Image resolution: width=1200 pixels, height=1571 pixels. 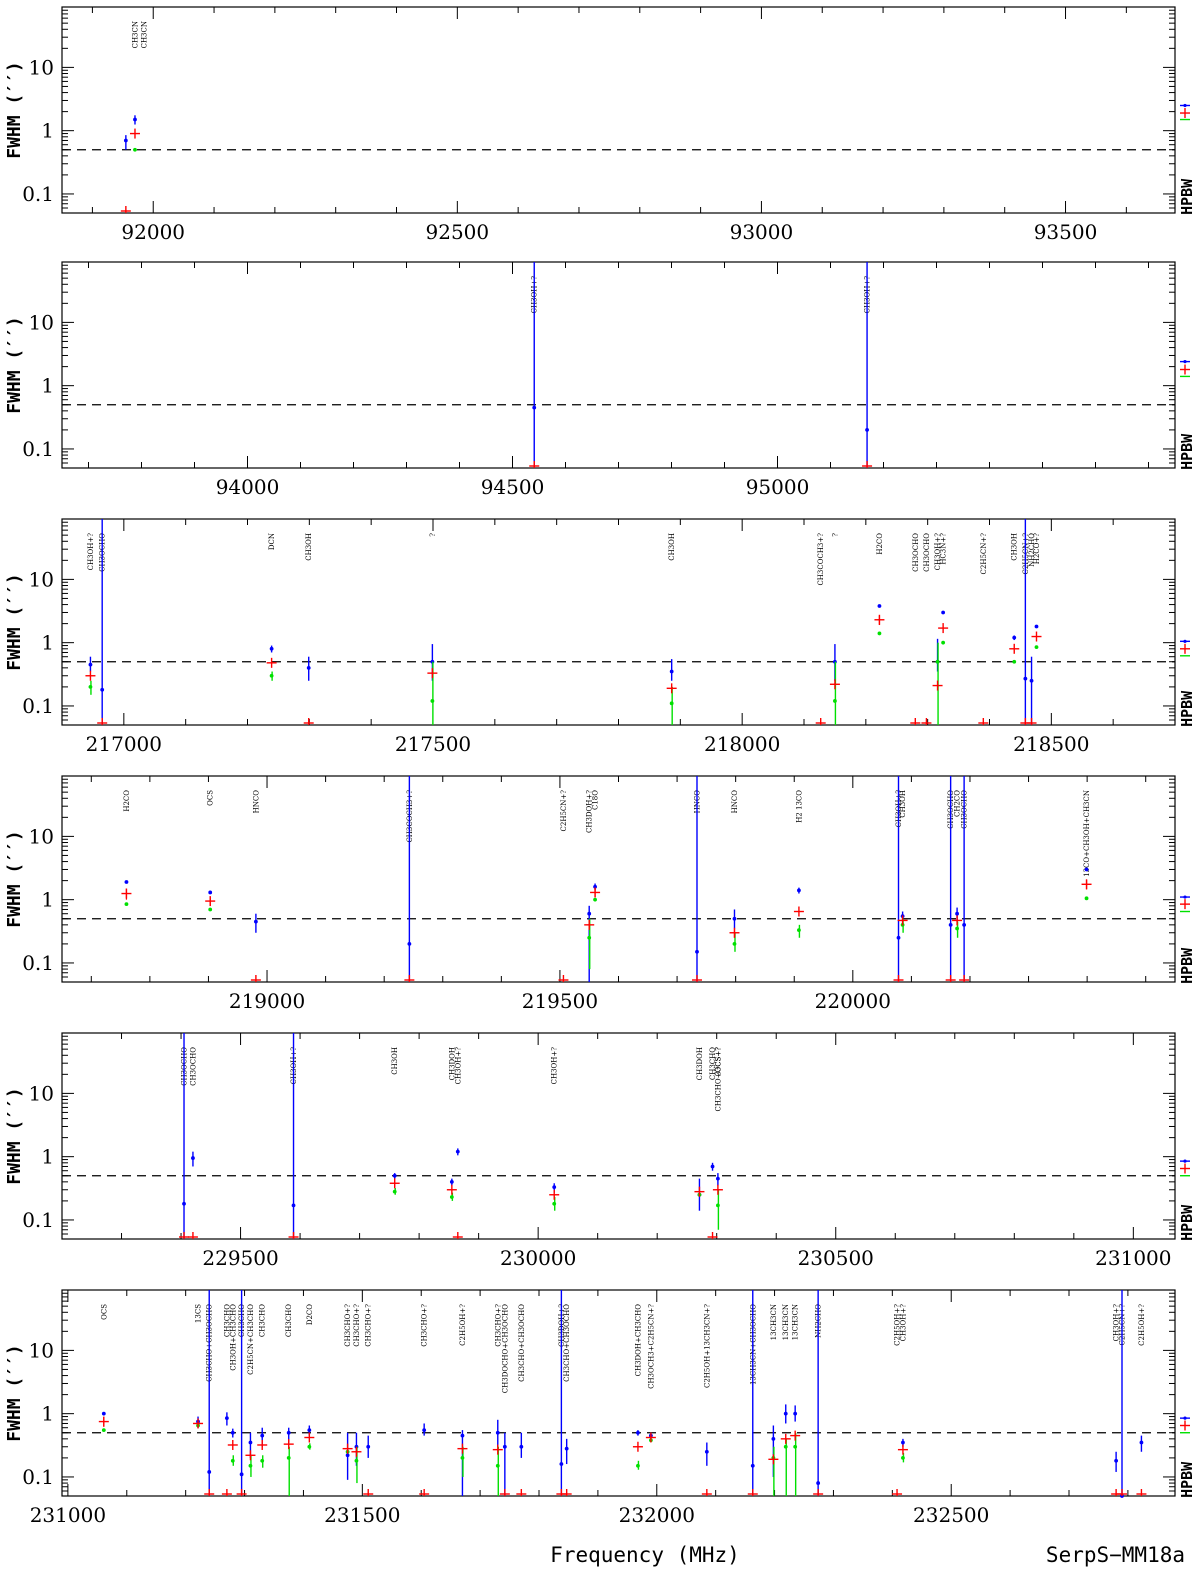 I want to click on line-label: ?, so click(x=433, y=535).